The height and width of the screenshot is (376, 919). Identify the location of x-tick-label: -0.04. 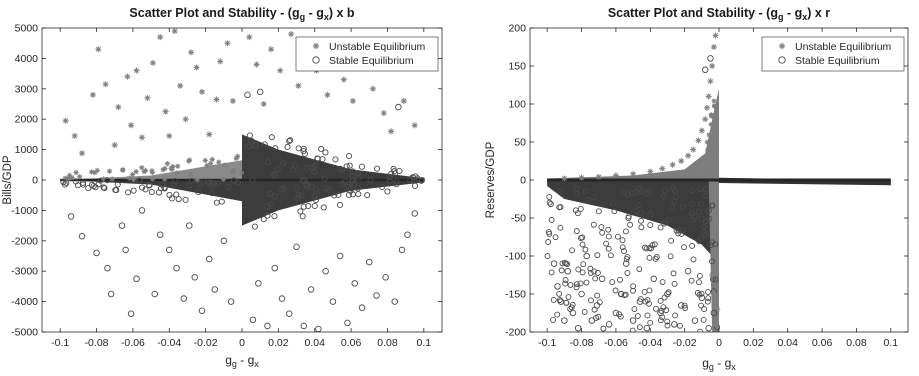
(650, 343).